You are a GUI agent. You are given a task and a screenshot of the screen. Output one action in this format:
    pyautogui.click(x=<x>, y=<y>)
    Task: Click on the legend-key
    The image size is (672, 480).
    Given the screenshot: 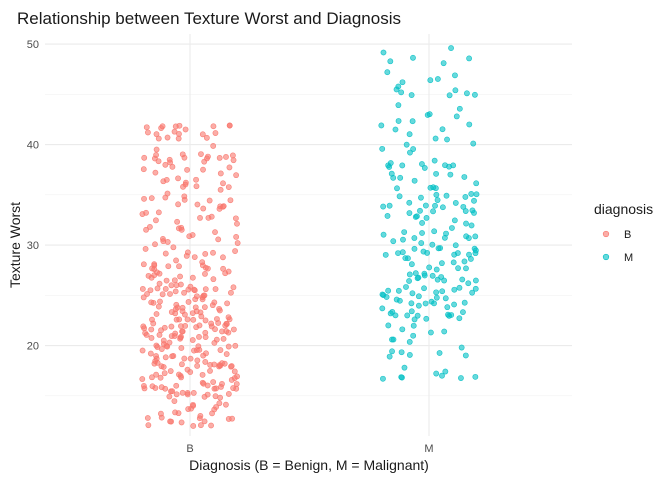 What is the action you would take?
    pyautogui.click(x=606, y=257)
    